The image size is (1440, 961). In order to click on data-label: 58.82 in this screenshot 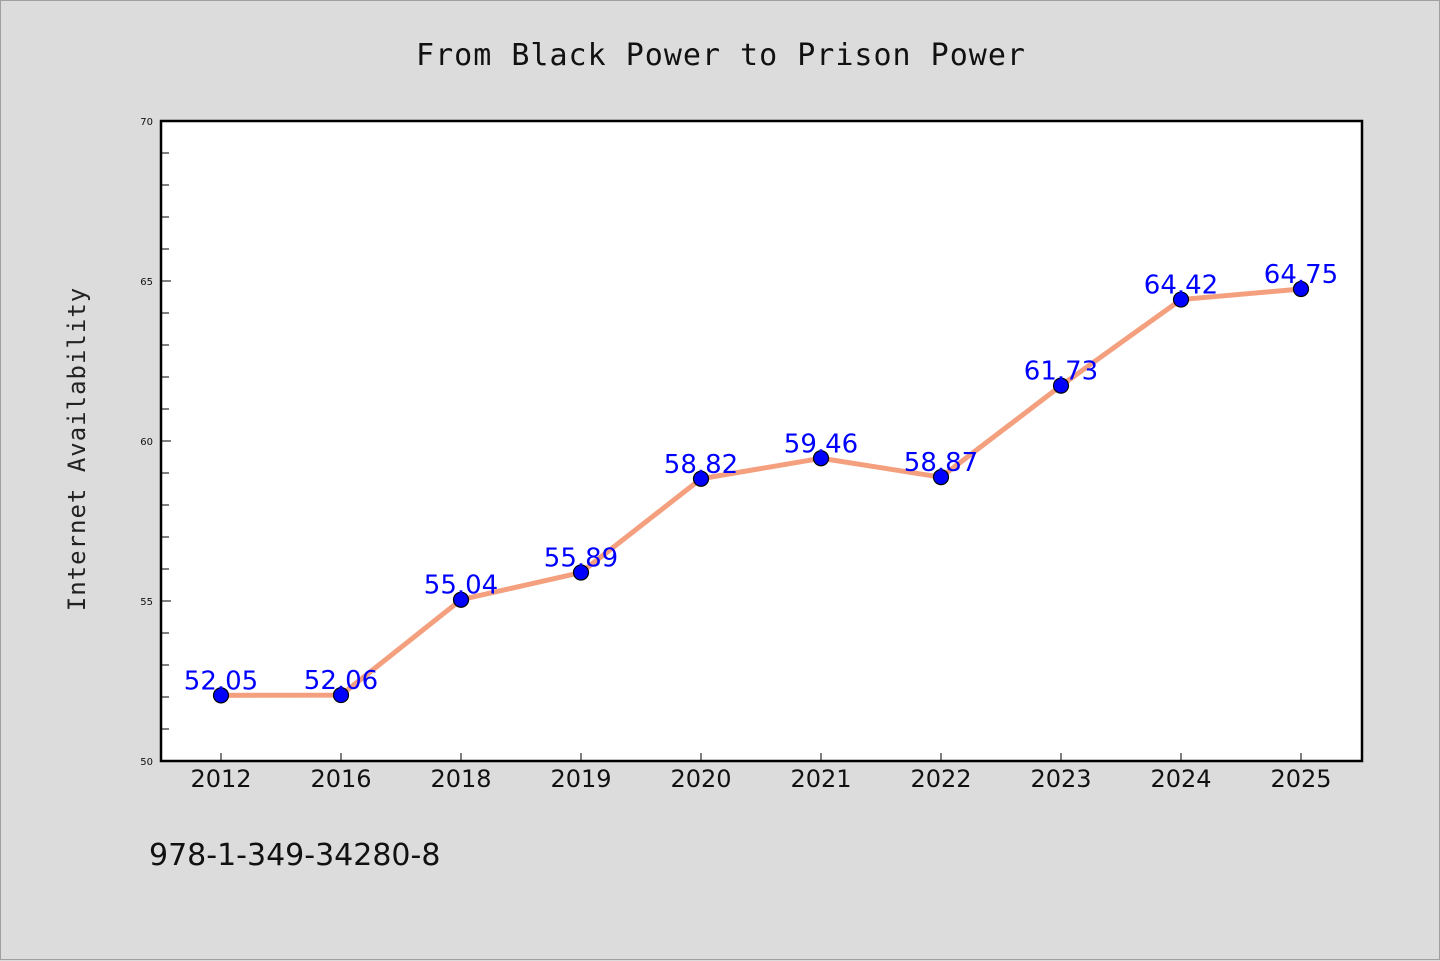, I will do `click(701, 465)`.